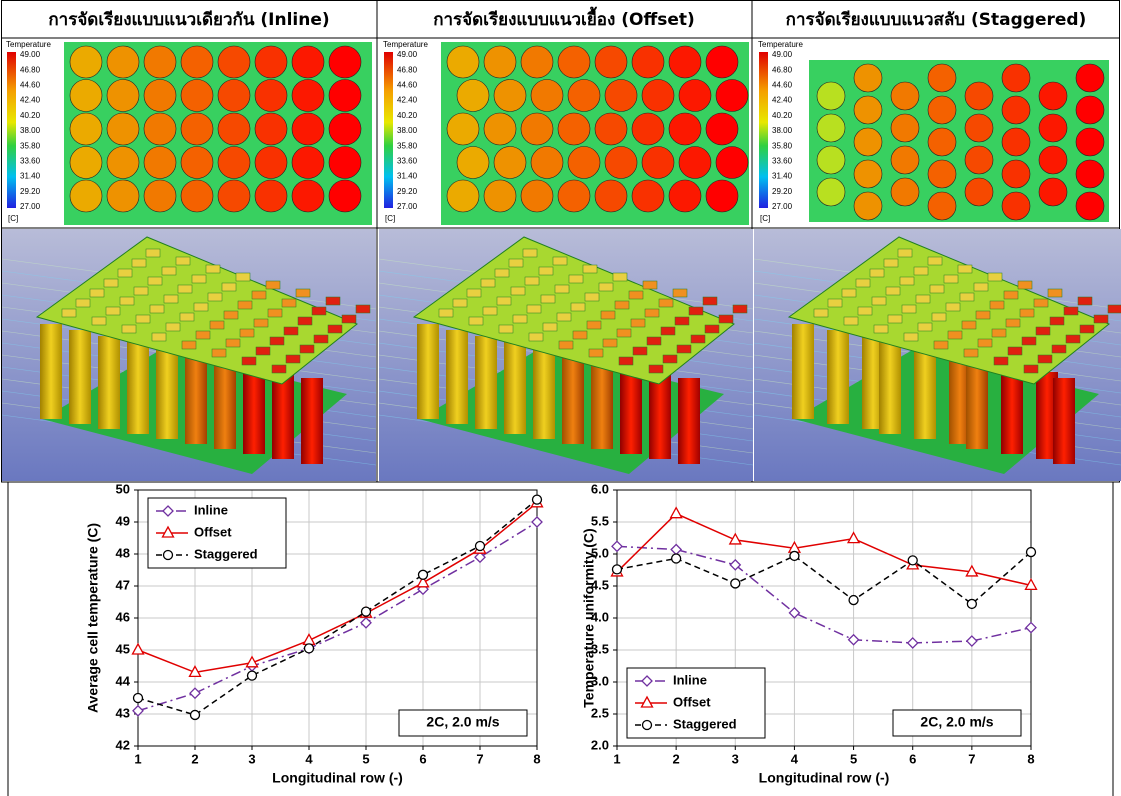 The width and height of the screenshot is (1121, 796). I want to click on x-tick-label: 7, so click(479, 758).